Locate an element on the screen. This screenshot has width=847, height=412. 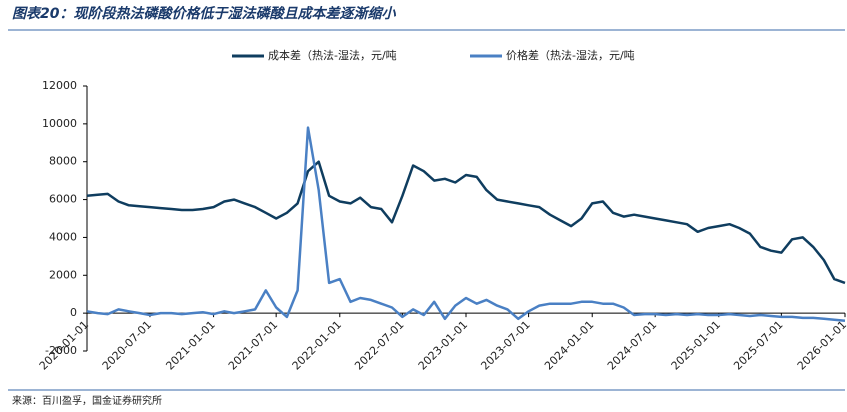
chart-title: 图表20：现阶段热法磷酸价格低于湿法磷酸且成本差逐渐缩小 is located at coordinates (204, 13).